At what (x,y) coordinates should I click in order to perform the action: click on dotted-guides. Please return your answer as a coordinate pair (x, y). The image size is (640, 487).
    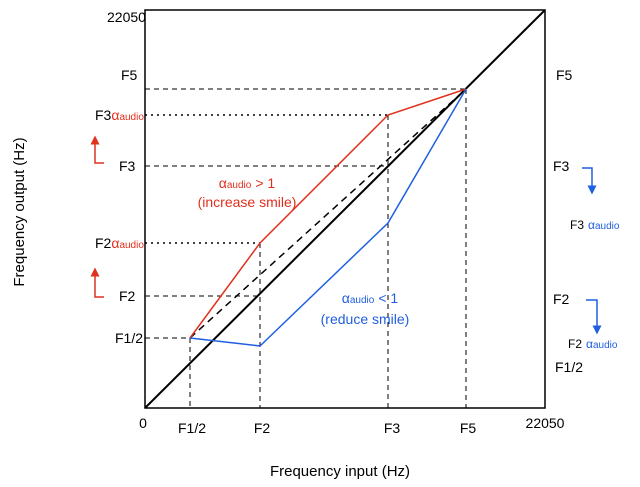
    Looking at the image, I should click on (266, 179).